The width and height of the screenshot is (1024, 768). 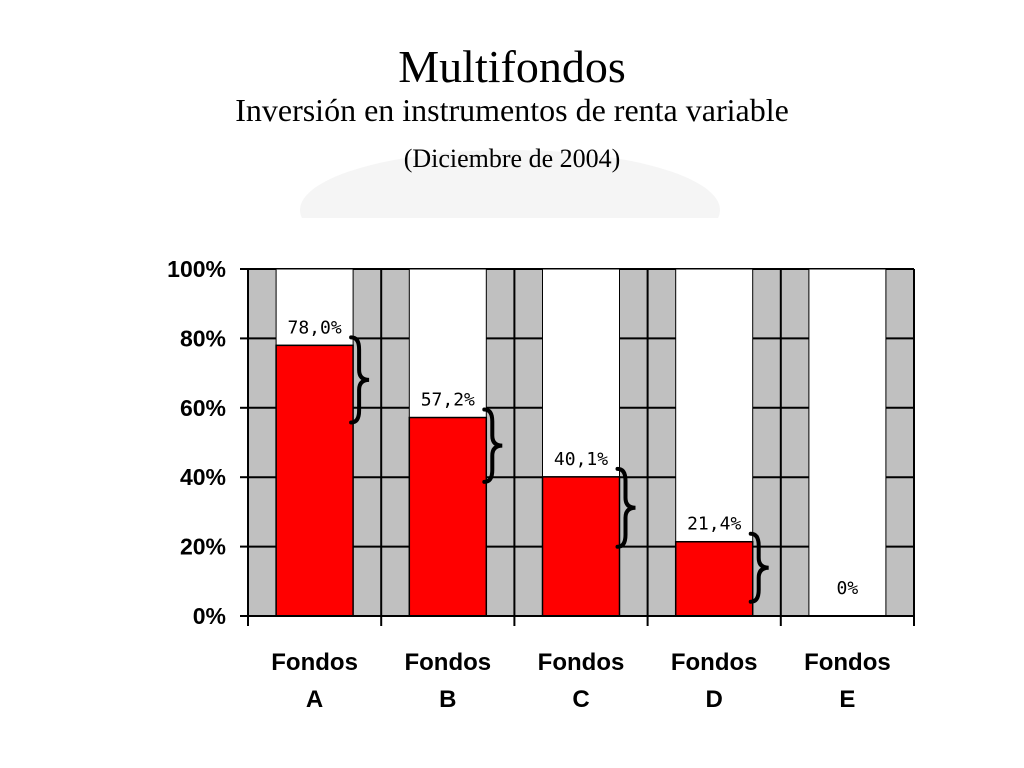 What do you see at coordinates (512, 158) in the screenshot?
I see `page-date: (Diciembre de 2004)` at bounding box center [512, 158].